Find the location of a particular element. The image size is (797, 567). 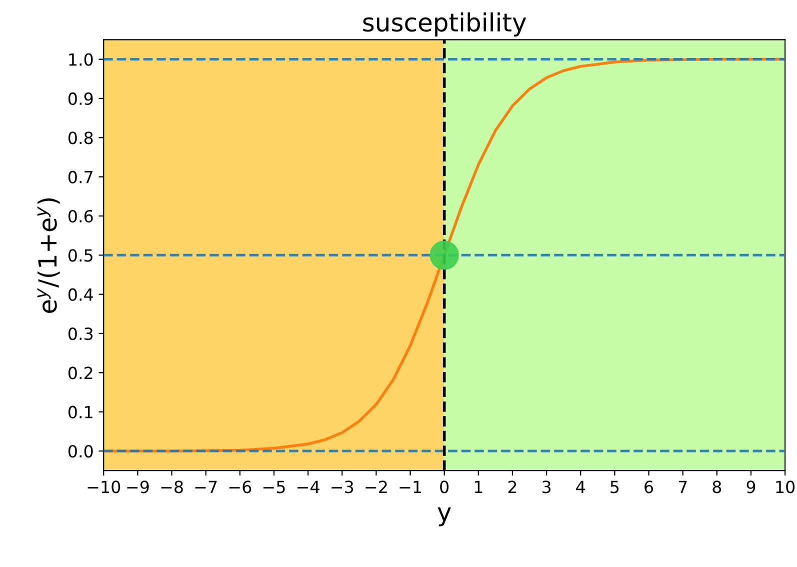

x-tick-label: 5 is located at coordinates (614, 487).